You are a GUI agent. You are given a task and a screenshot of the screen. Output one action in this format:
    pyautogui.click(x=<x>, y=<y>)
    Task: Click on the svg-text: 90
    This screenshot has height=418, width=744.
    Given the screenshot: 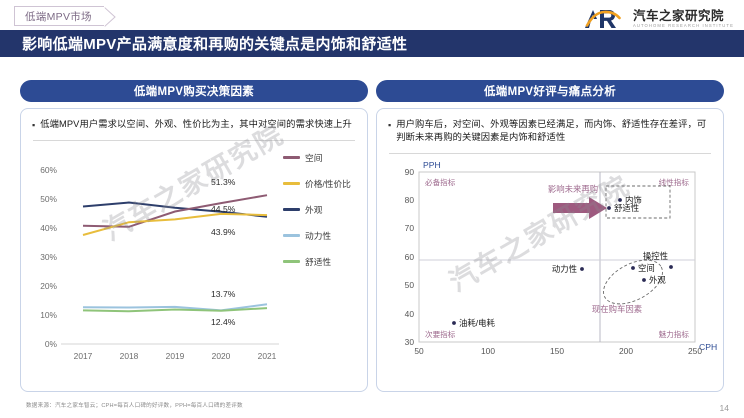 What is the action you would take?
    pyautogui.click(x=410, y=172)
    